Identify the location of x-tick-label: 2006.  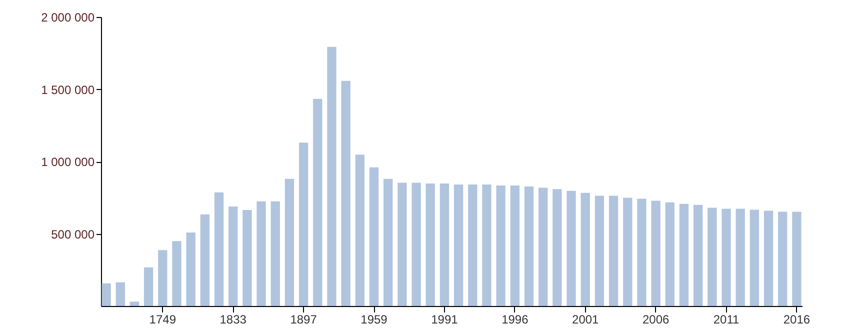
(656, 319).